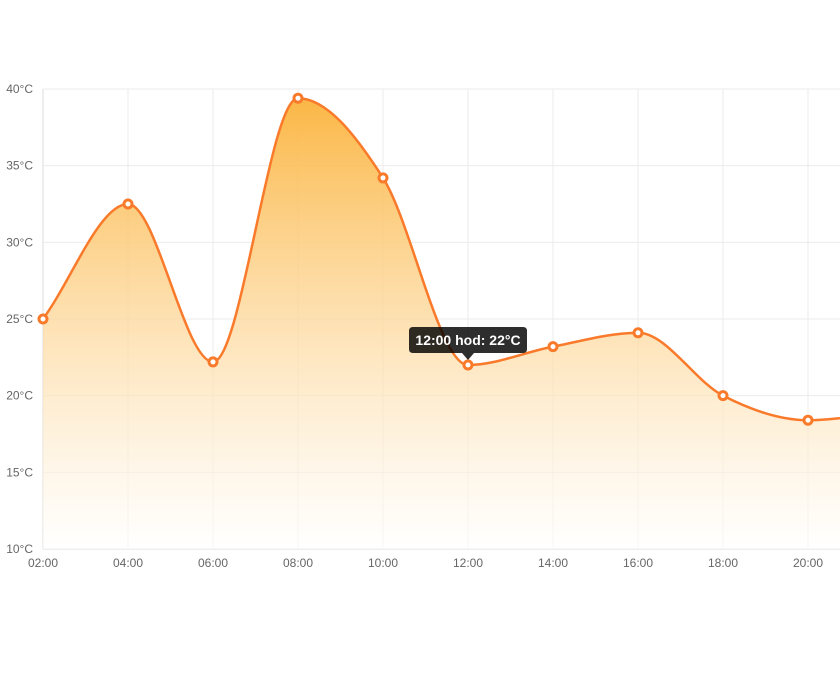 This screenshot has width=840, height=681. I want to click on tooltip: 12:00 hod: 22°C, so click(468, 343).